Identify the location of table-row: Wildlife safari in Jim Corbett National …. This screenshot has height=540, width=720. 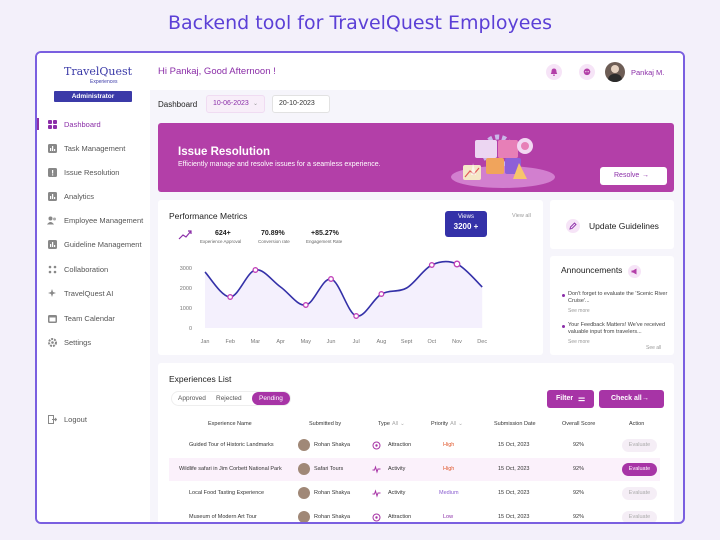
(414, 469).